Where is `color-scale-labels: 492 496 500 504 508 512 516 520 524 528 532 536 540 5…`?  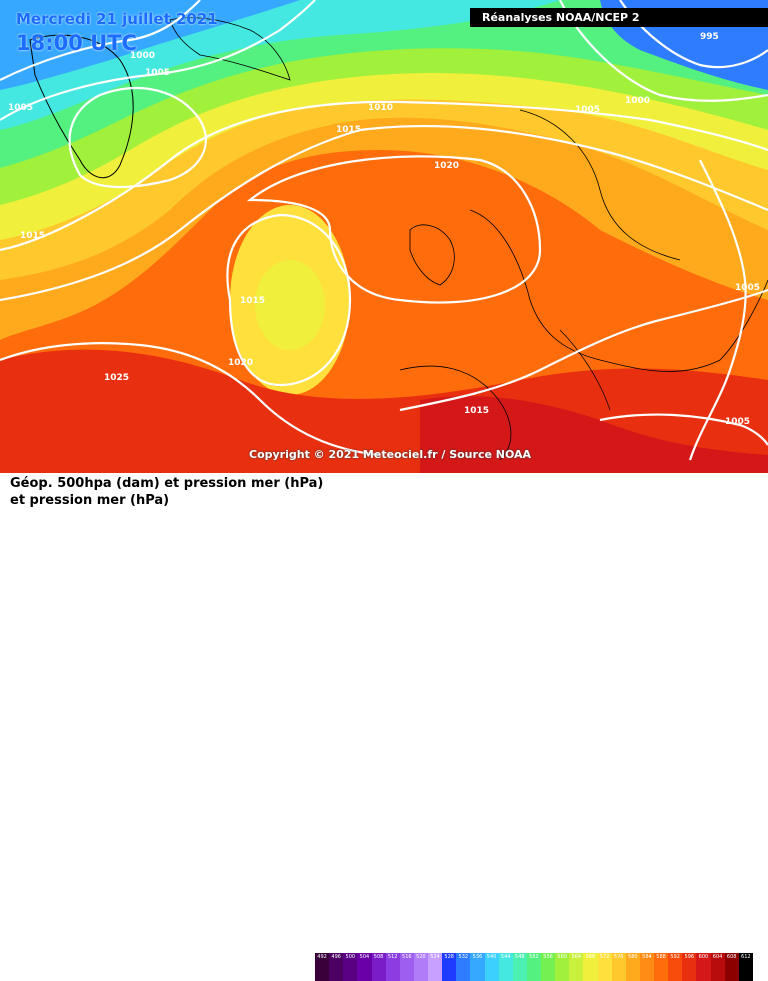
color-scale-labels: 492 496 500 504 508 512 516 520 524 528 532 536 540 5… is located at coordinates (534, 957).